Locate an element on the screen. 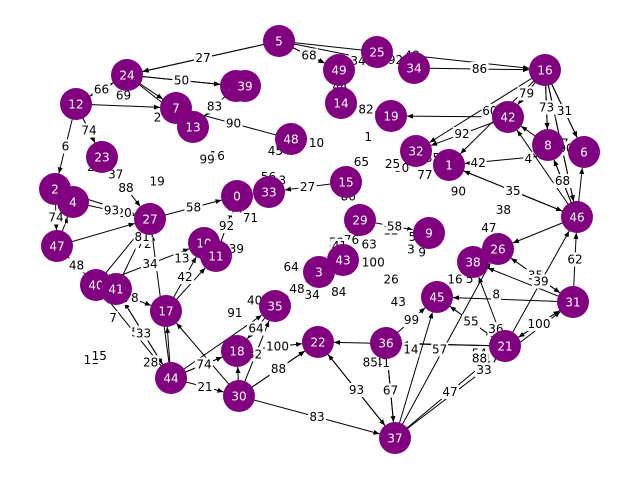  node-35: 35 is located at coordinates (275, 306).